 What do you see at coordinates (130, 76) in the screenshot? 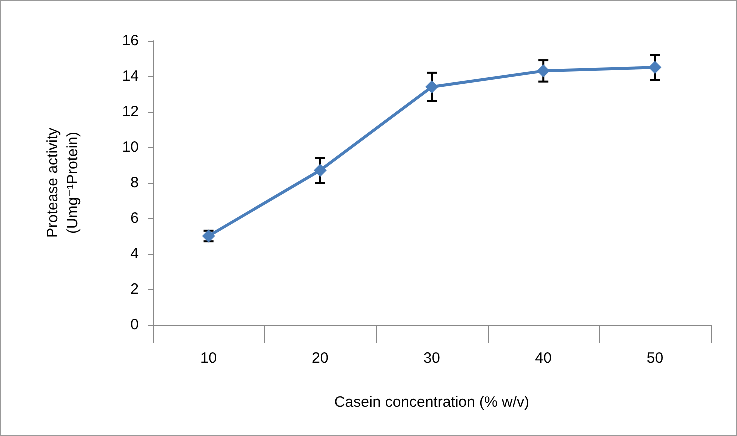
I see `y-tick-label: 14` at bounding box center [130, 76].